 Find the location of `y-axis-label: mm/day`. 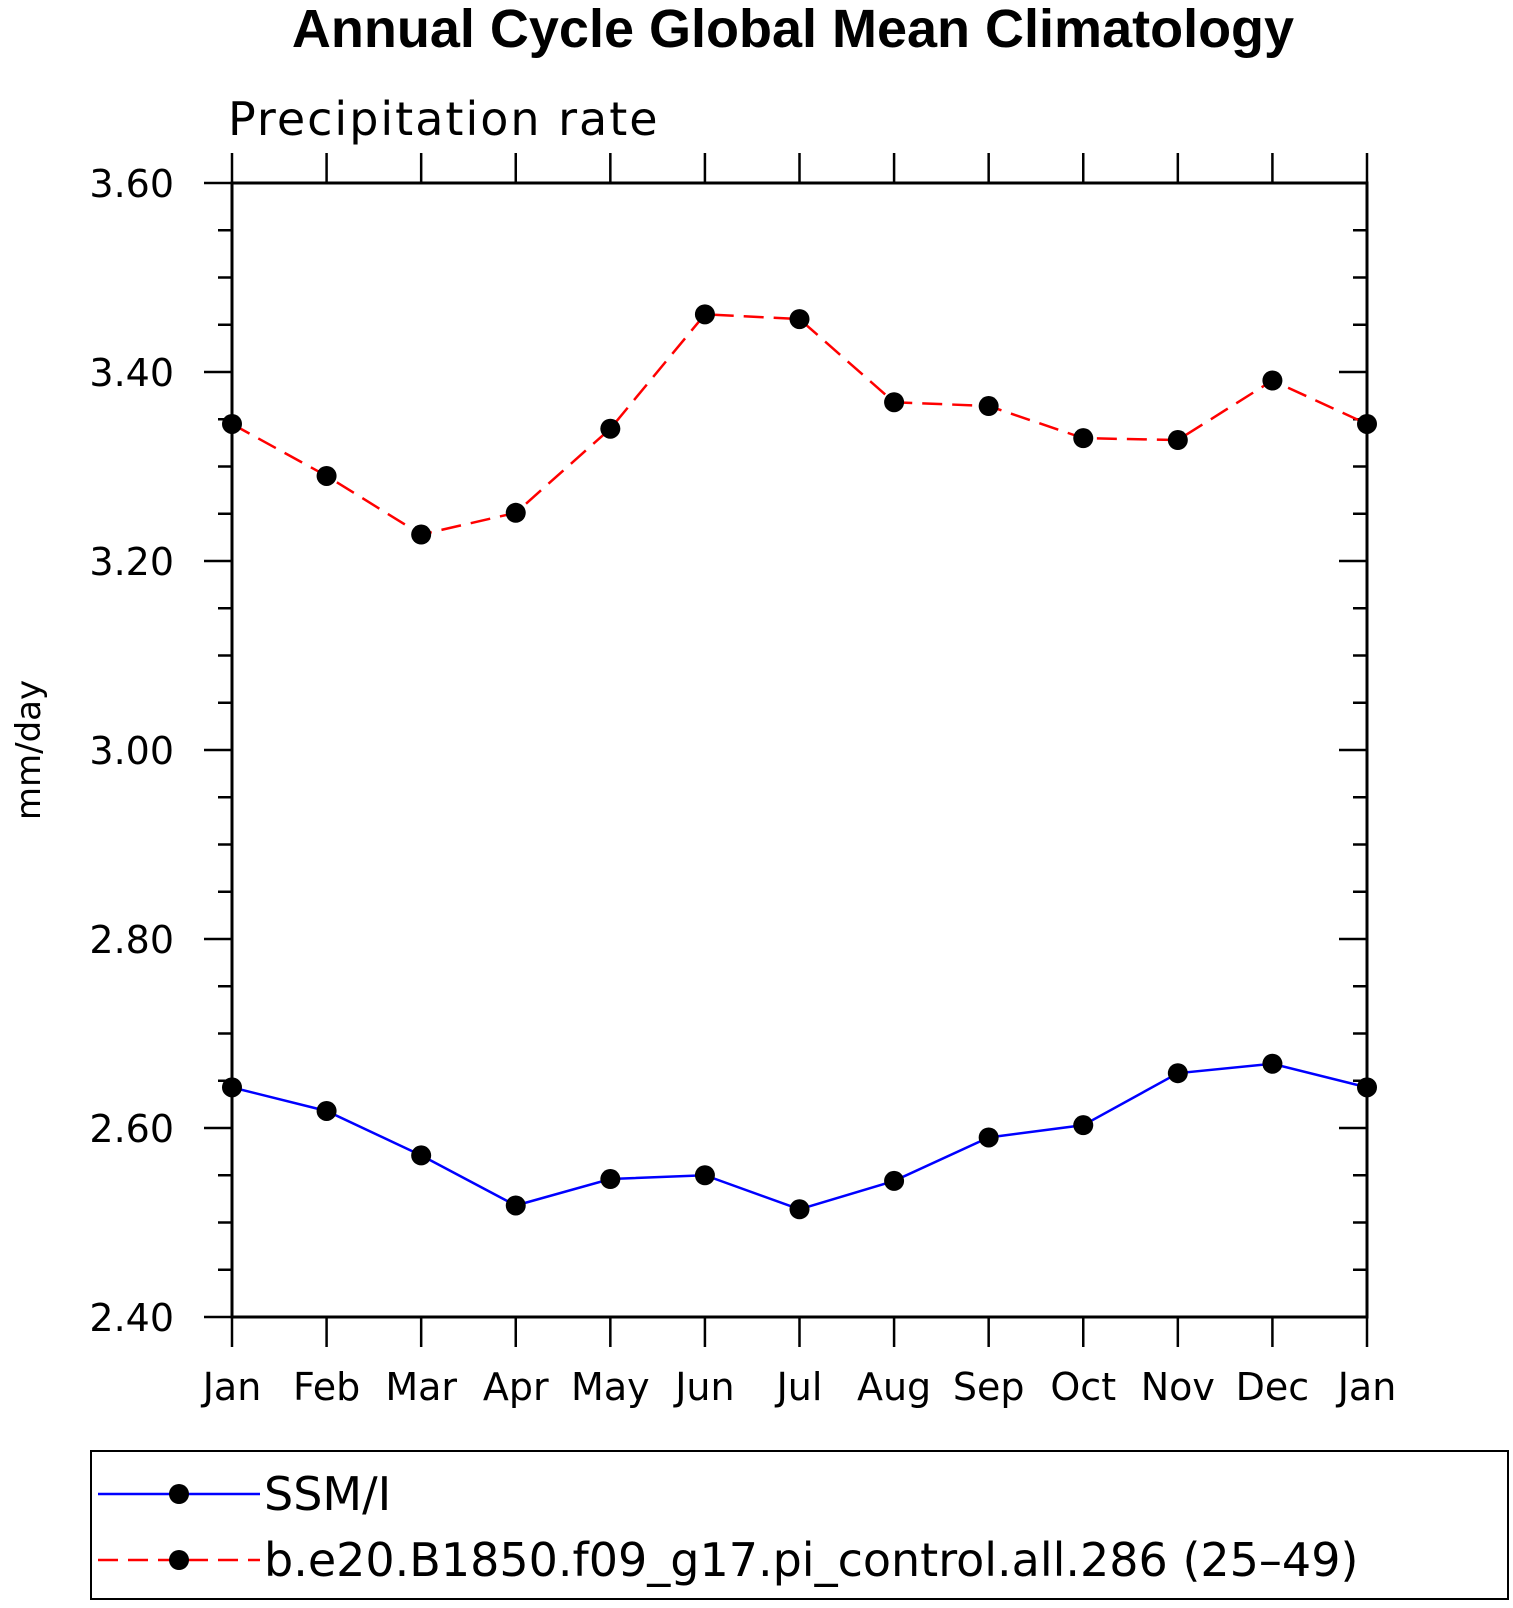

y-axis-label: mm/day is located at coordinates (29, 750).